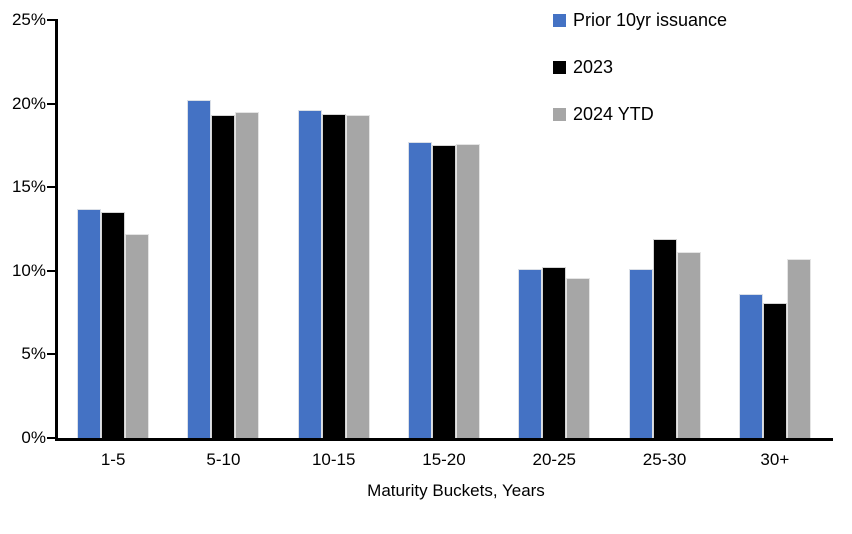 This screenshot has height=534, width=852. What do you see at coordinates (774, 370) in the screenshot?
I see `bar-2023-30plus` at bounding box center [774, 370].